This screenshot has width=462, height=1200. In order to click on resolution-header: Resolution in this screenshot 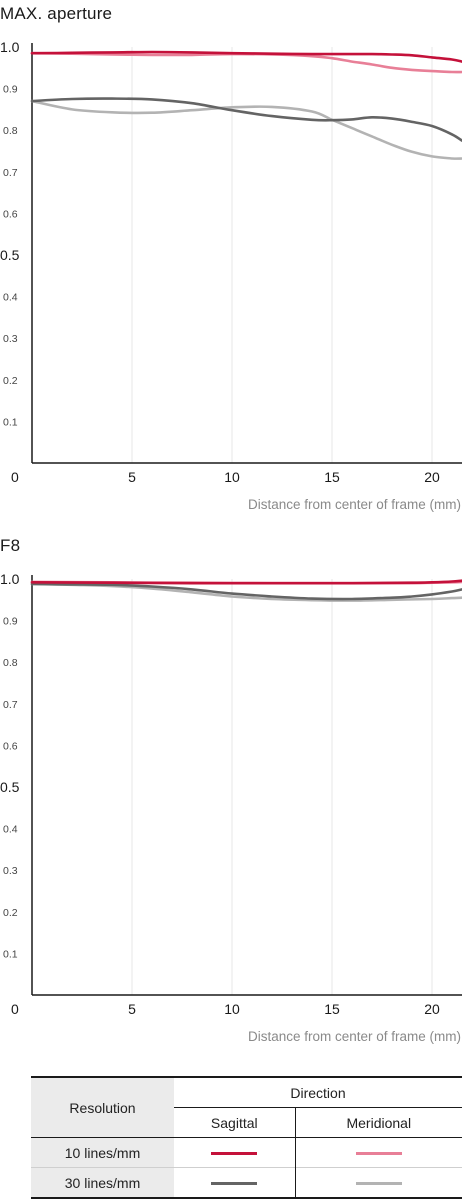, I will do `click(102, 1107)`.